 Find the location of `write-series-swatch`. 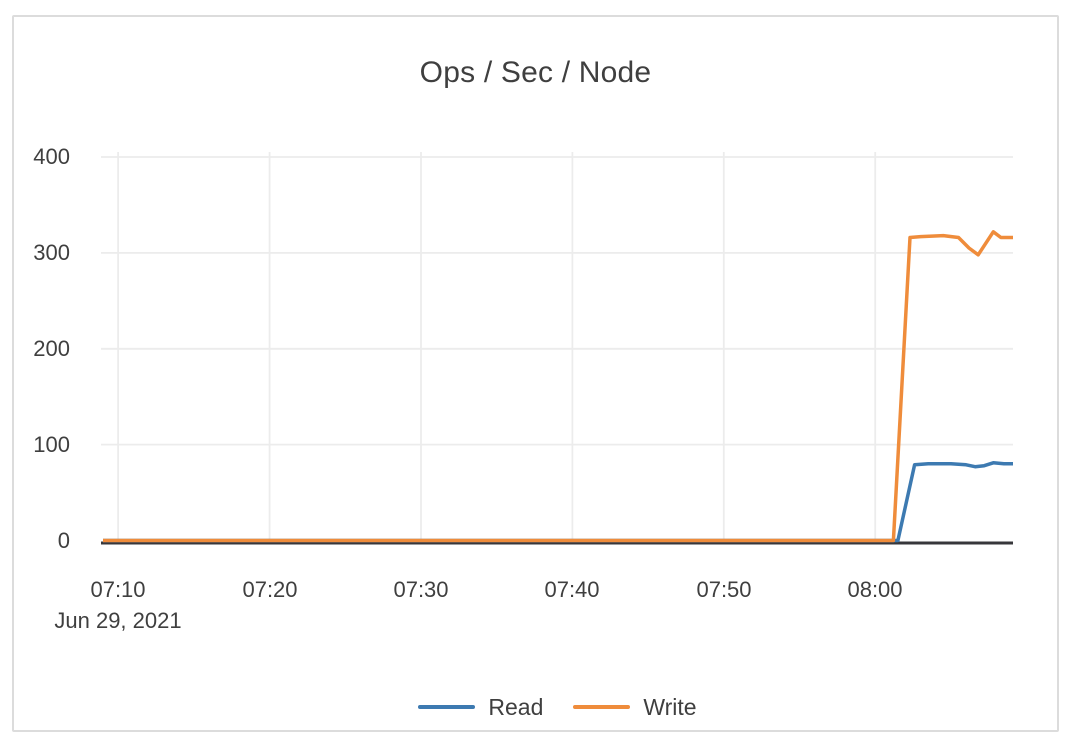

write-series-swatch is located at coordinates (602, 707).